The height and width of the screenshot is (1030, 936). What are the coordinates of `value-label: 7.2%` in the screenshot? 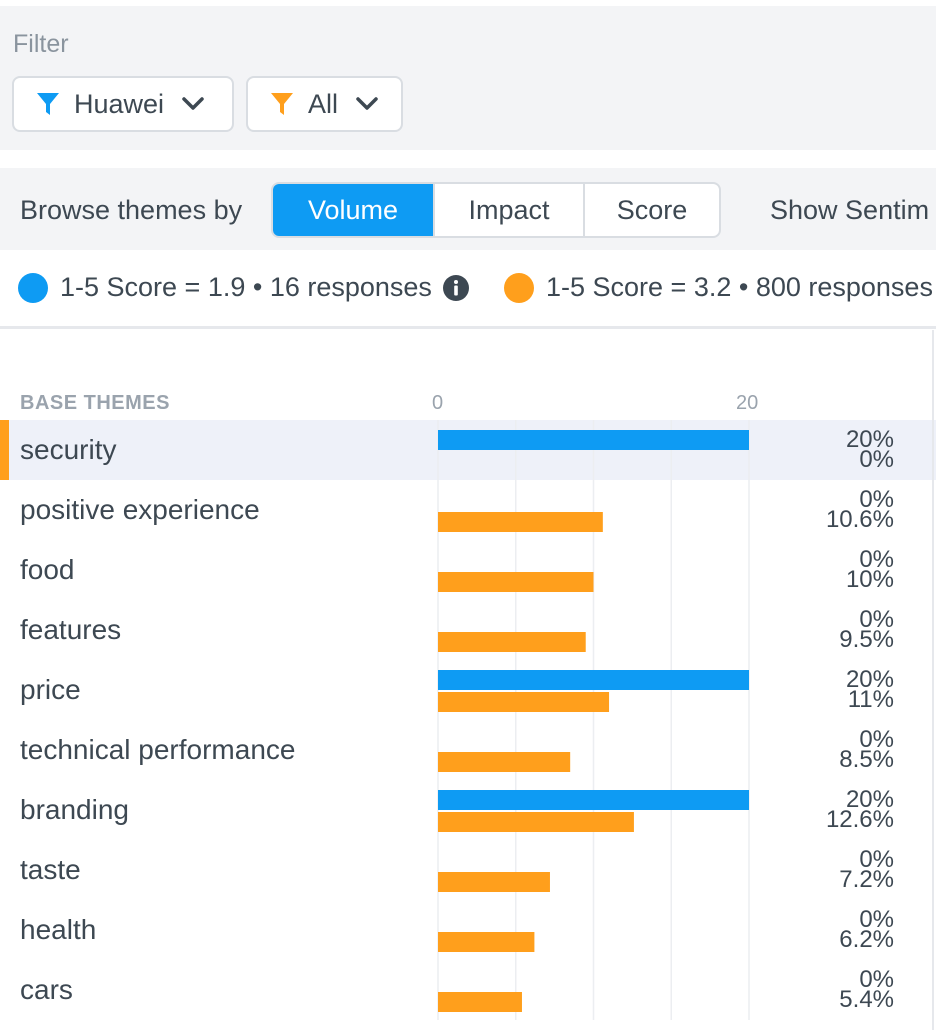 It's located at (866, 879).